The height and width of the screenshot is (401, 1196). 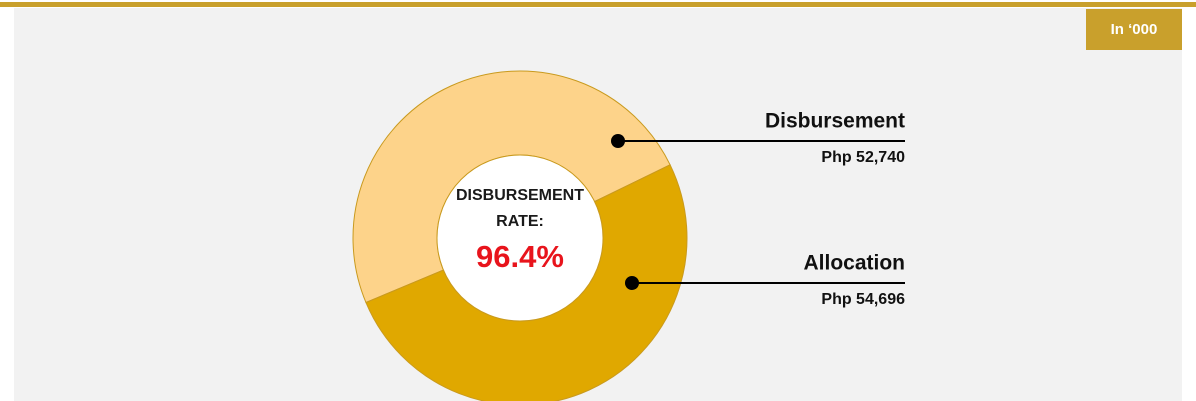 I want to click on value-label: Php 54,696, so click(x=863, y=299).